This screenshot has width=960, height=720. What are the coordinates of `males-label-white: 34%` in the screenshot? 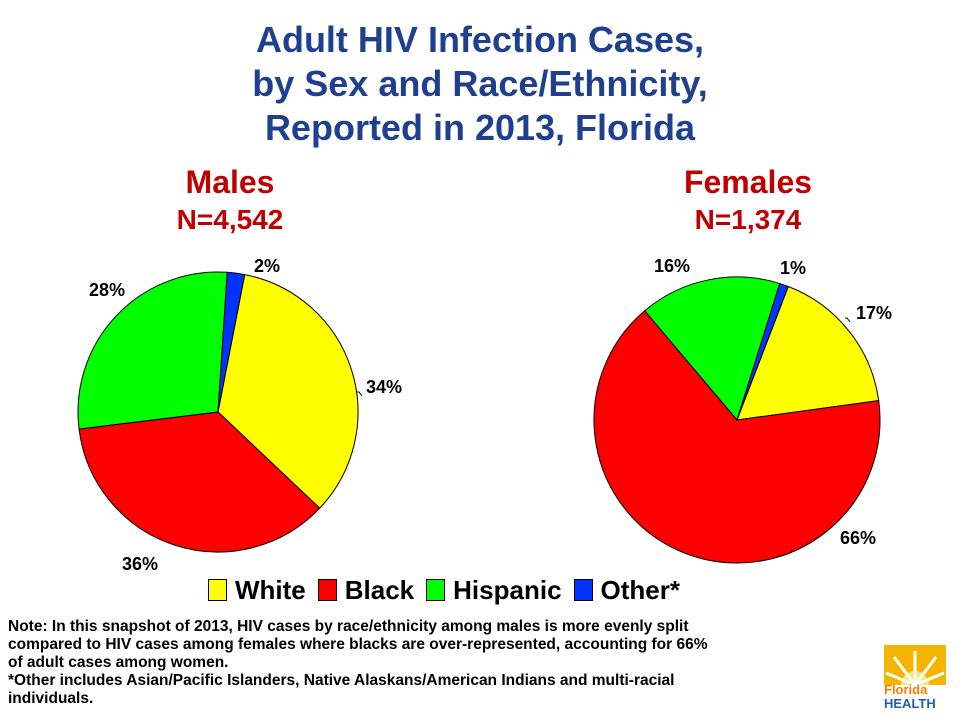 It's located at (384, 387).